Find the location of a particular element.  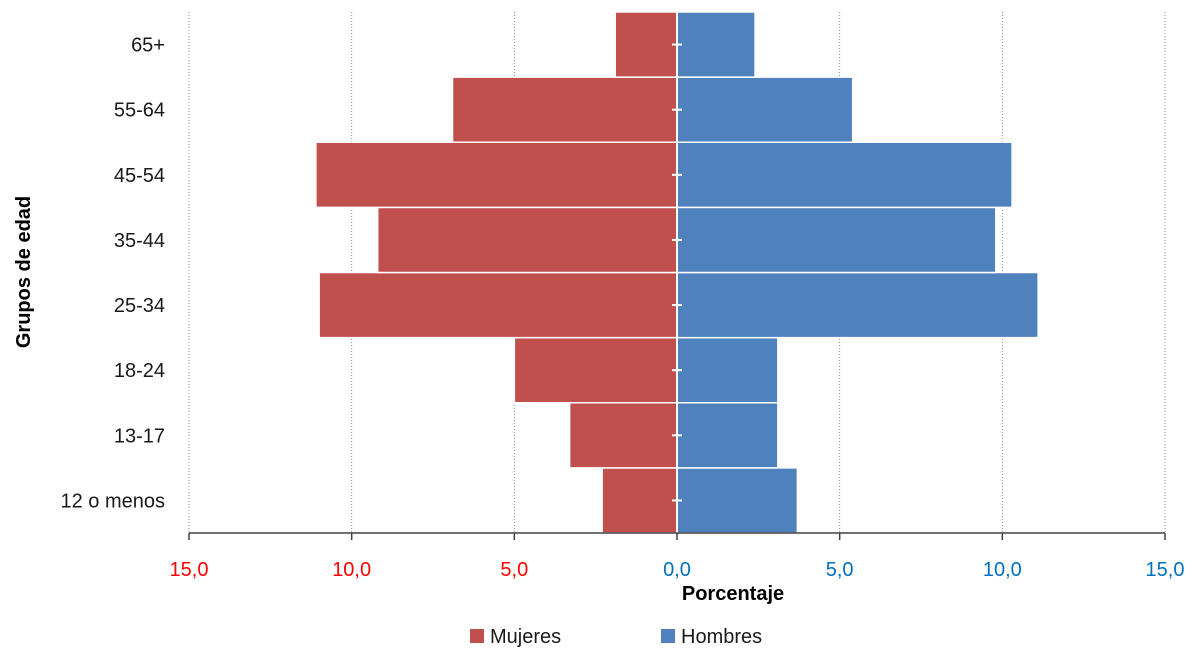

bar-mujeres-12-o-menos is located at coordinates (639, 500).